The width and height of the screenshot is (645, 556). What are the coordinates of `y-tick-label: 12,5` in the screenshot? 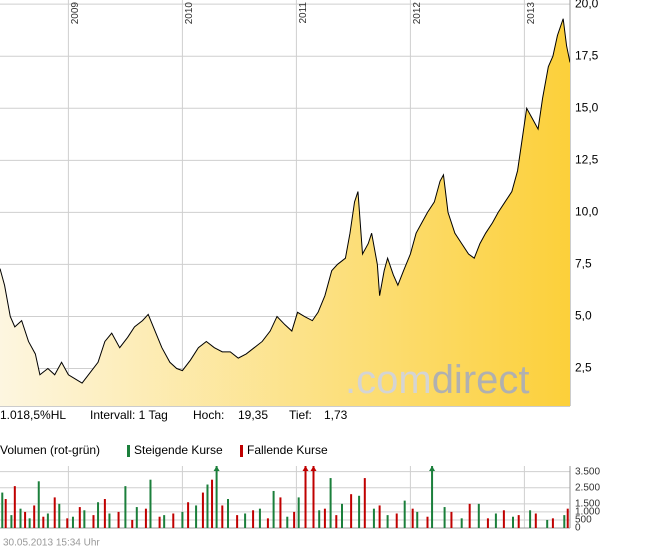 It's located at (587, 159).